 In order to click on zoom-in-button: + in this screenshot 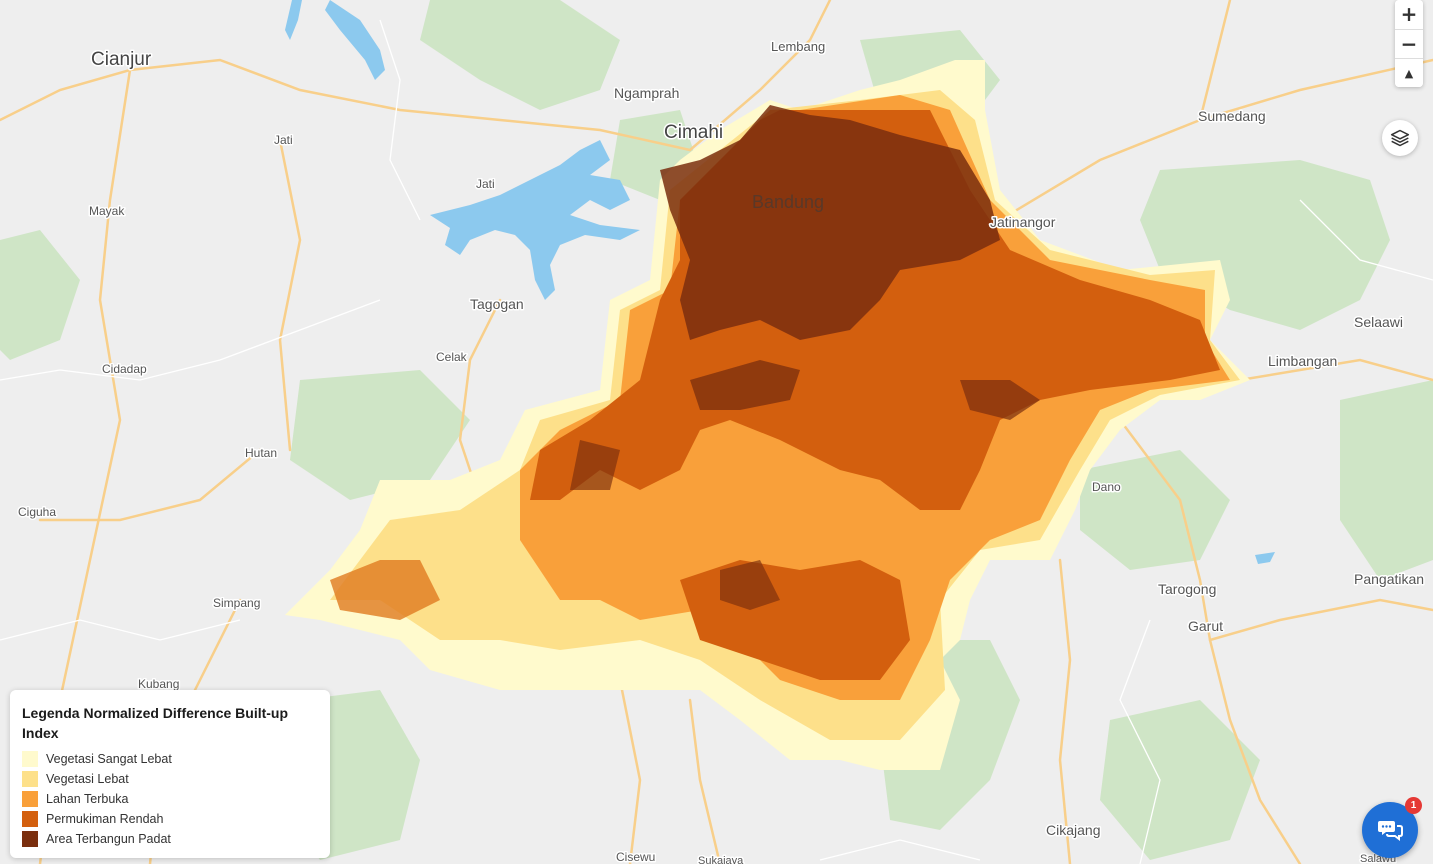, I will do `click(1409, 14)`.